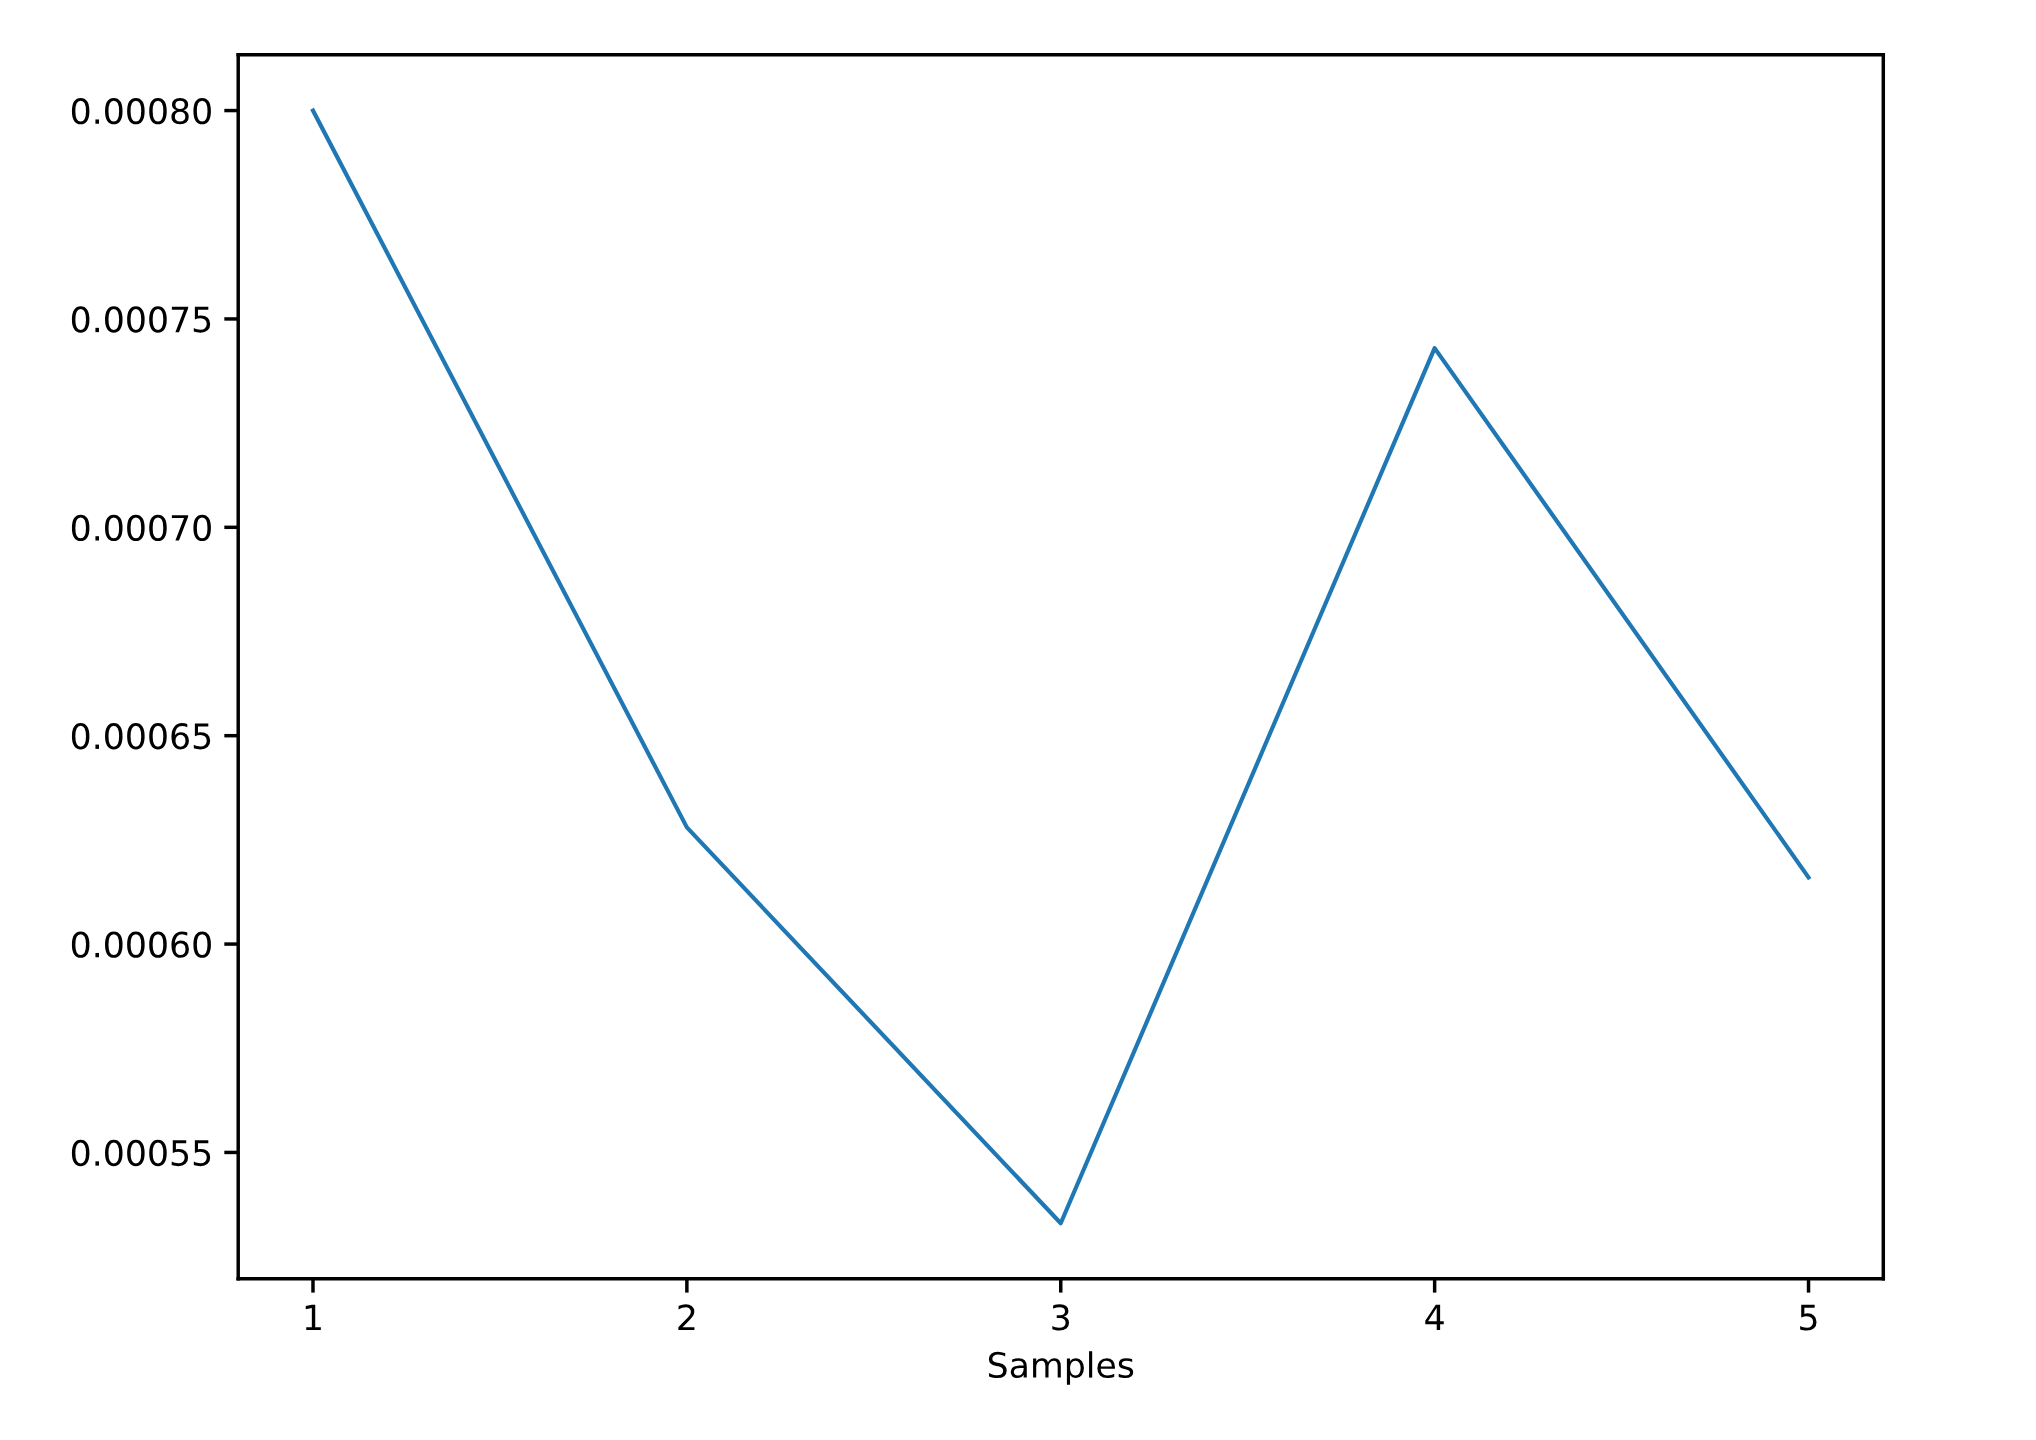  What do you see at coordinates (1434, 1317) in the screenshot?
I see `x-tick-label: 4` at bounding box center [1434, 1317].